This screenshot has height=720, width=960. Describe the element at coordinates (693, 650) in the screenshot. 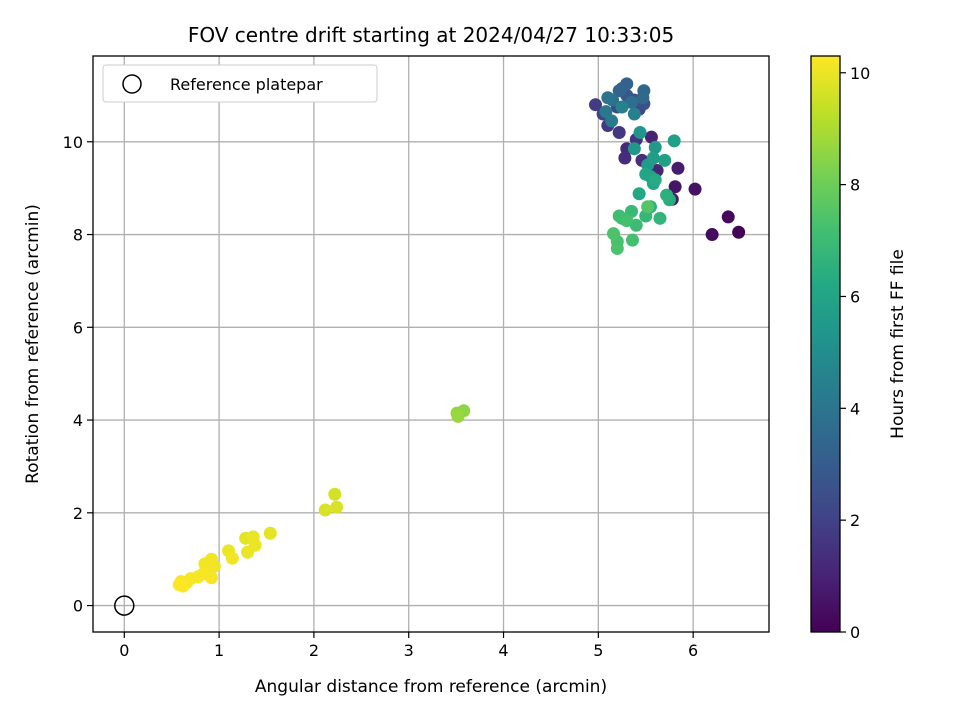

I see `x-tick-label: 6` at that location.